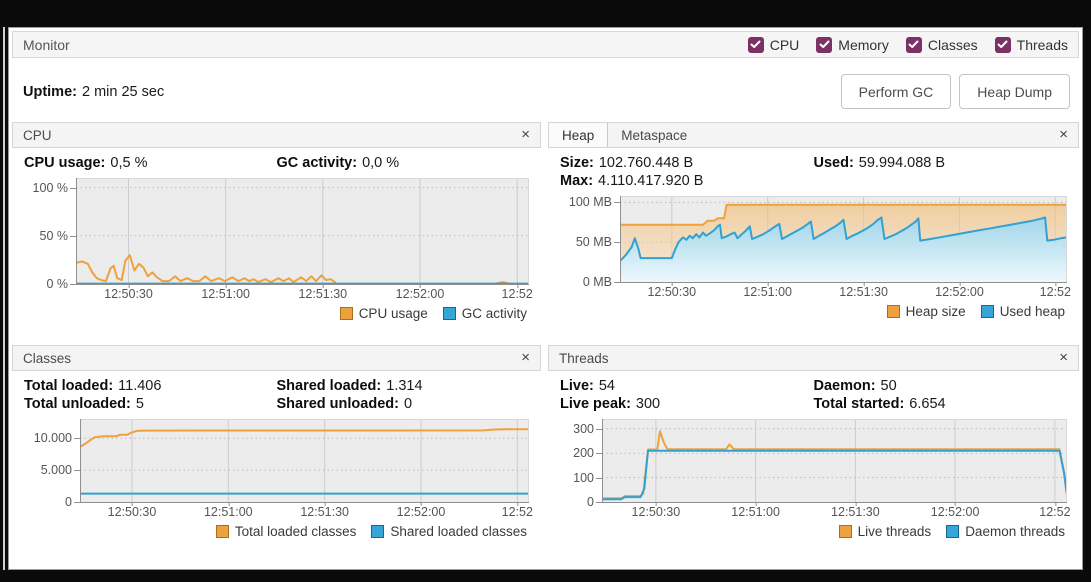  I want to click on threads-panel-title: Threads, so click(584, 358).